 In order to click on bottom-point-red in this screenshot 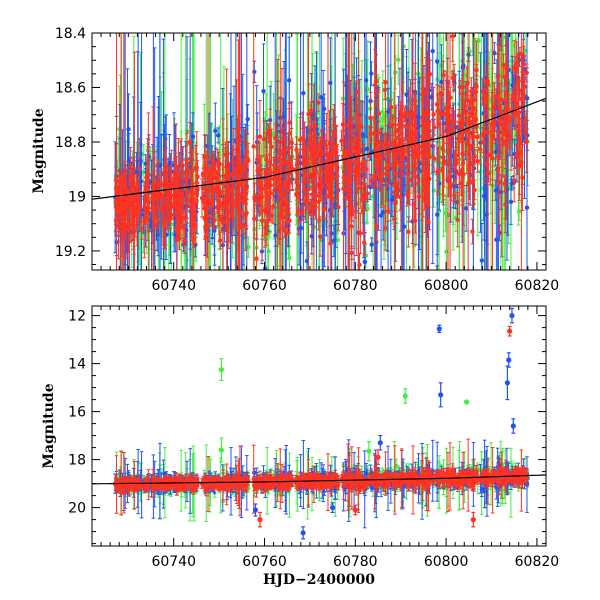, I will do `click(253, 479)`.